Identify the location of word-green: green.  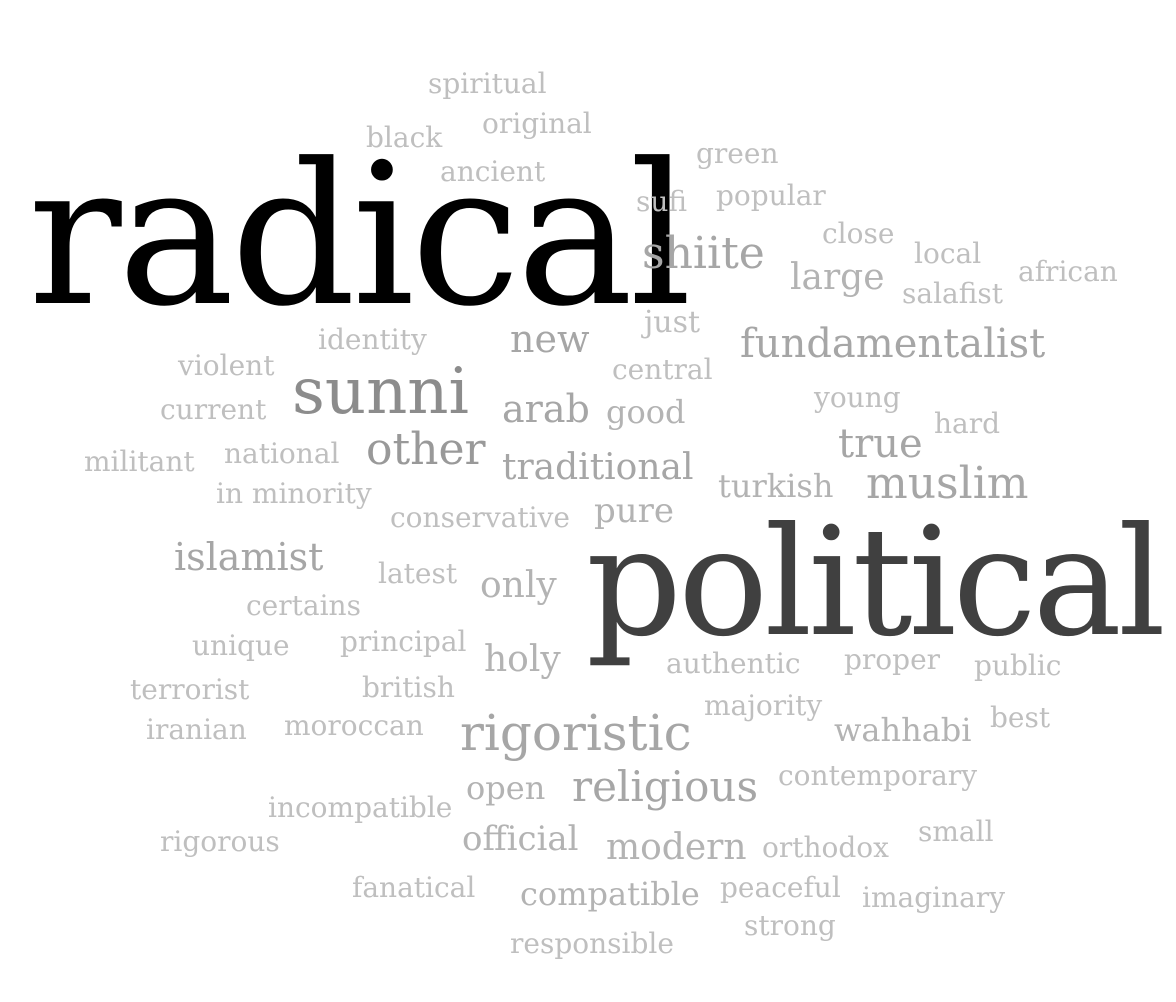
(737, 153).